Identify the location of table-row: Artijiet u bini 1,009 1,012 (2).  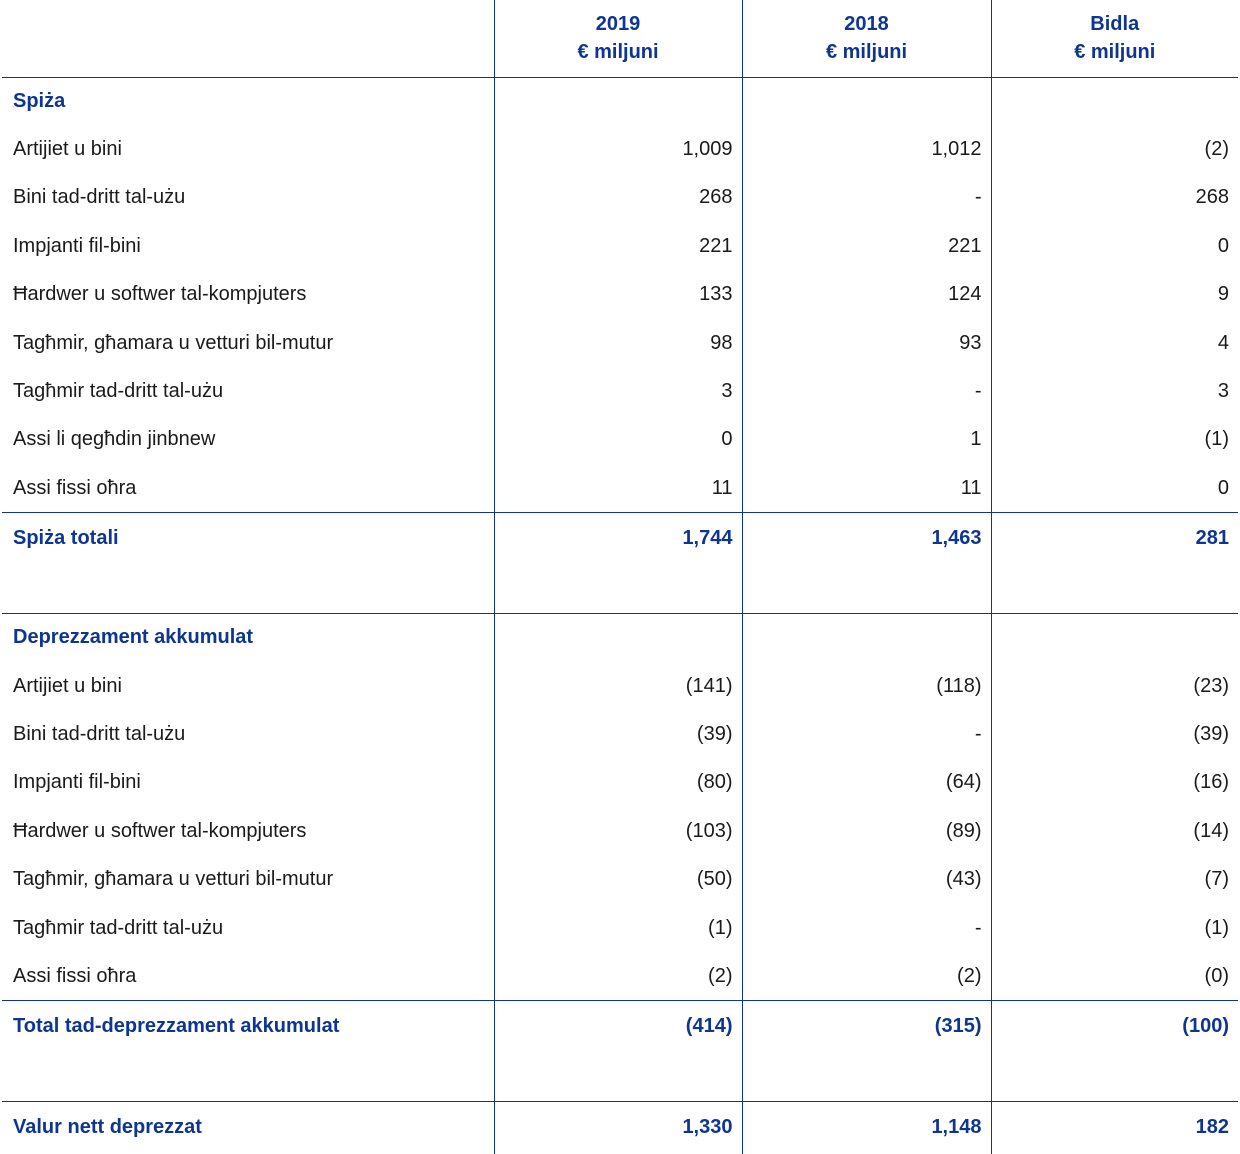
(620, 149).